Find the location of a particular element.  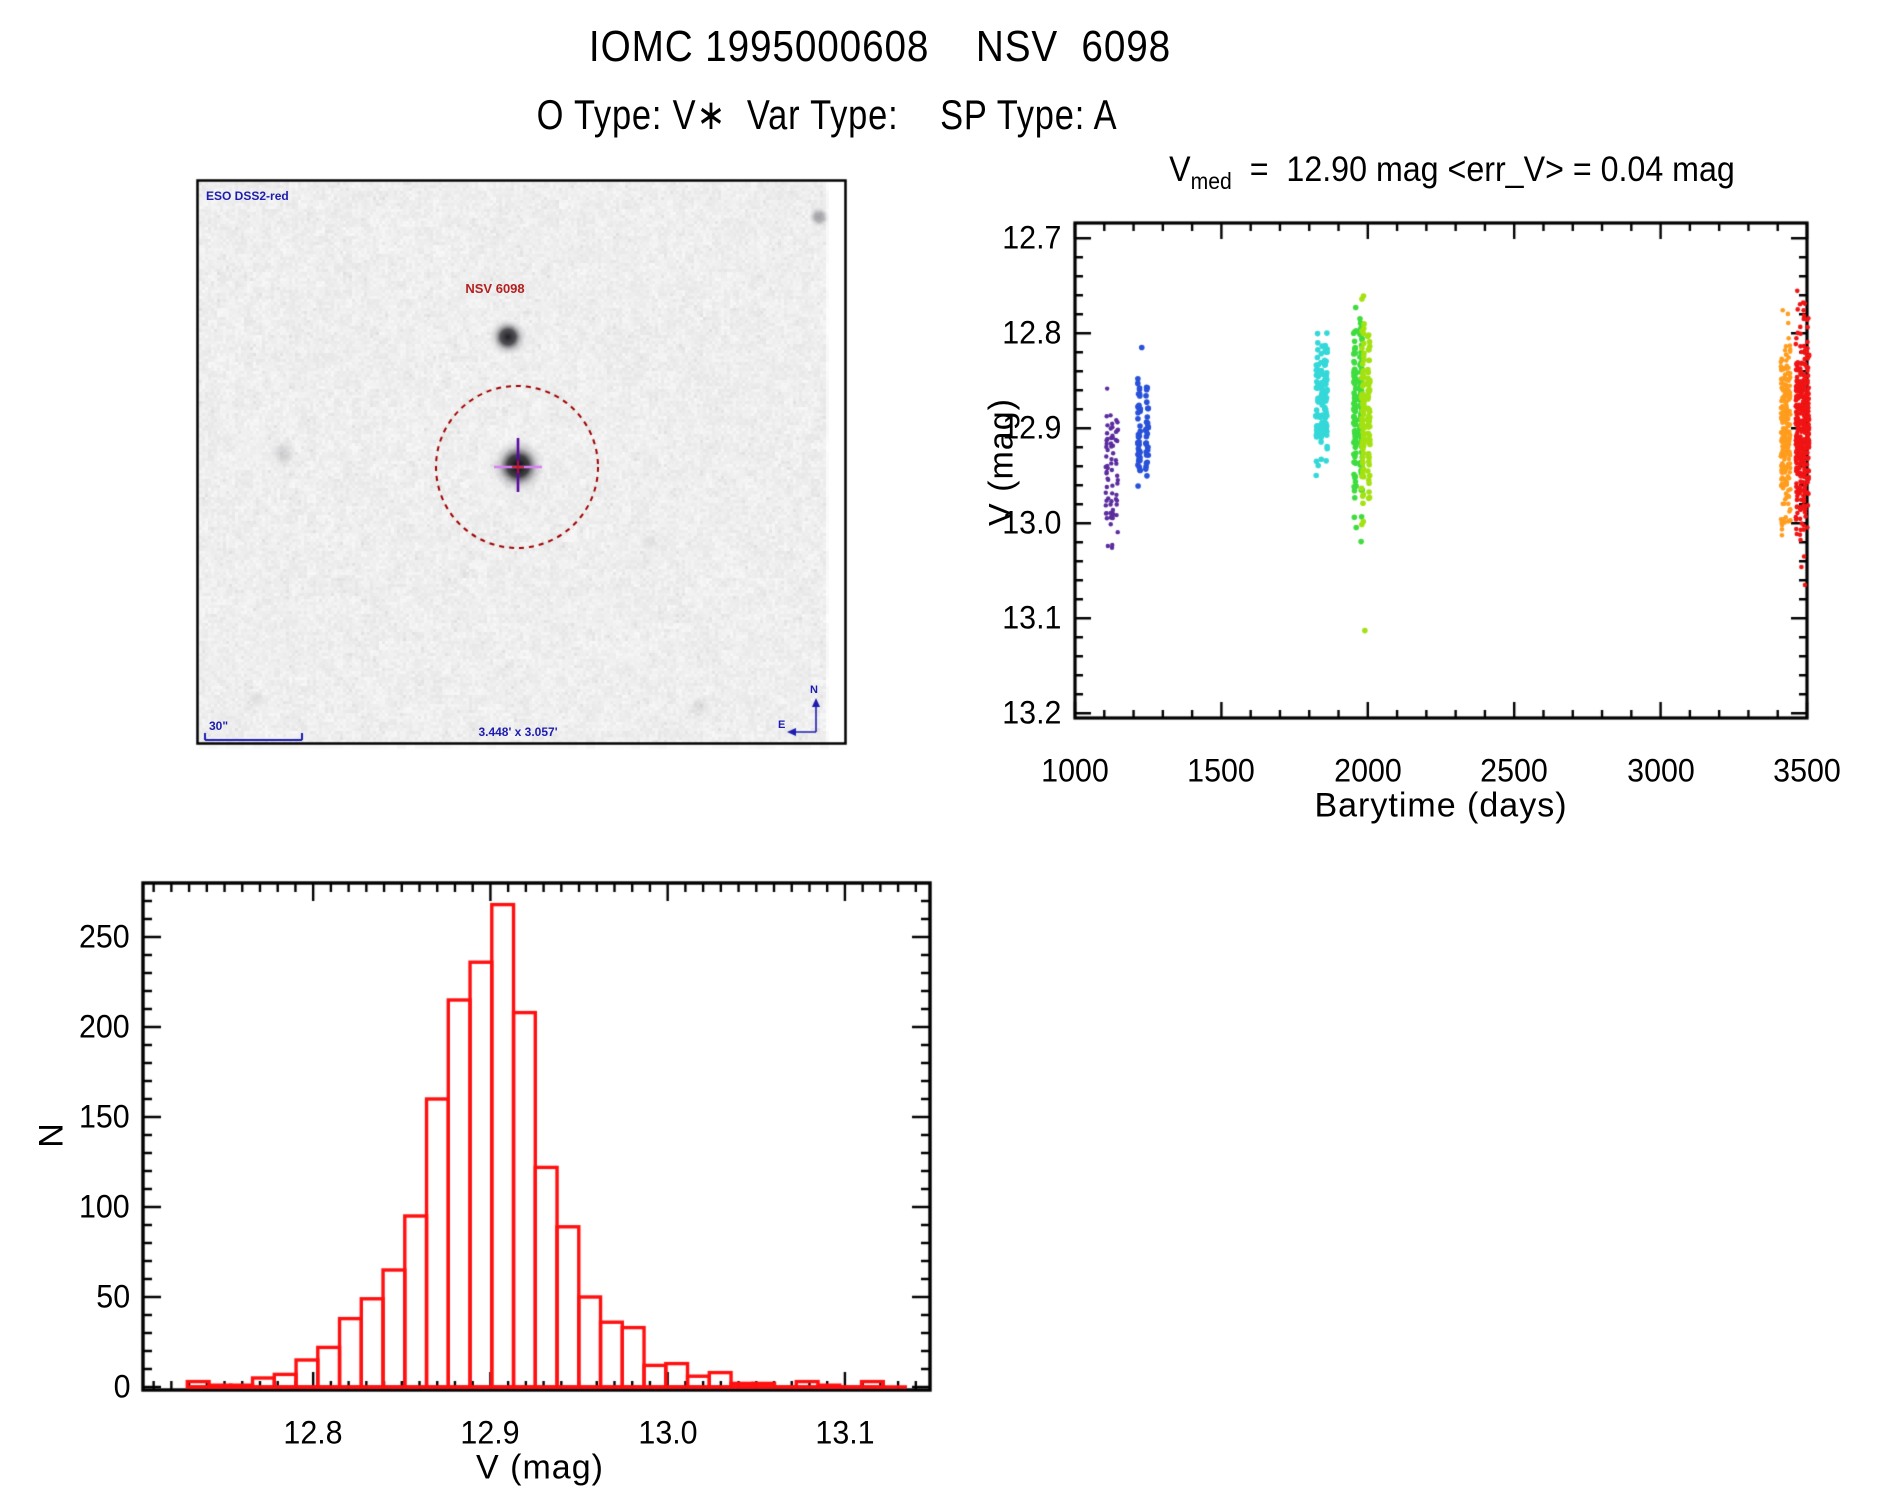

scatter-x-tick-3000: 3000 is located at coordinates (1660, 770).